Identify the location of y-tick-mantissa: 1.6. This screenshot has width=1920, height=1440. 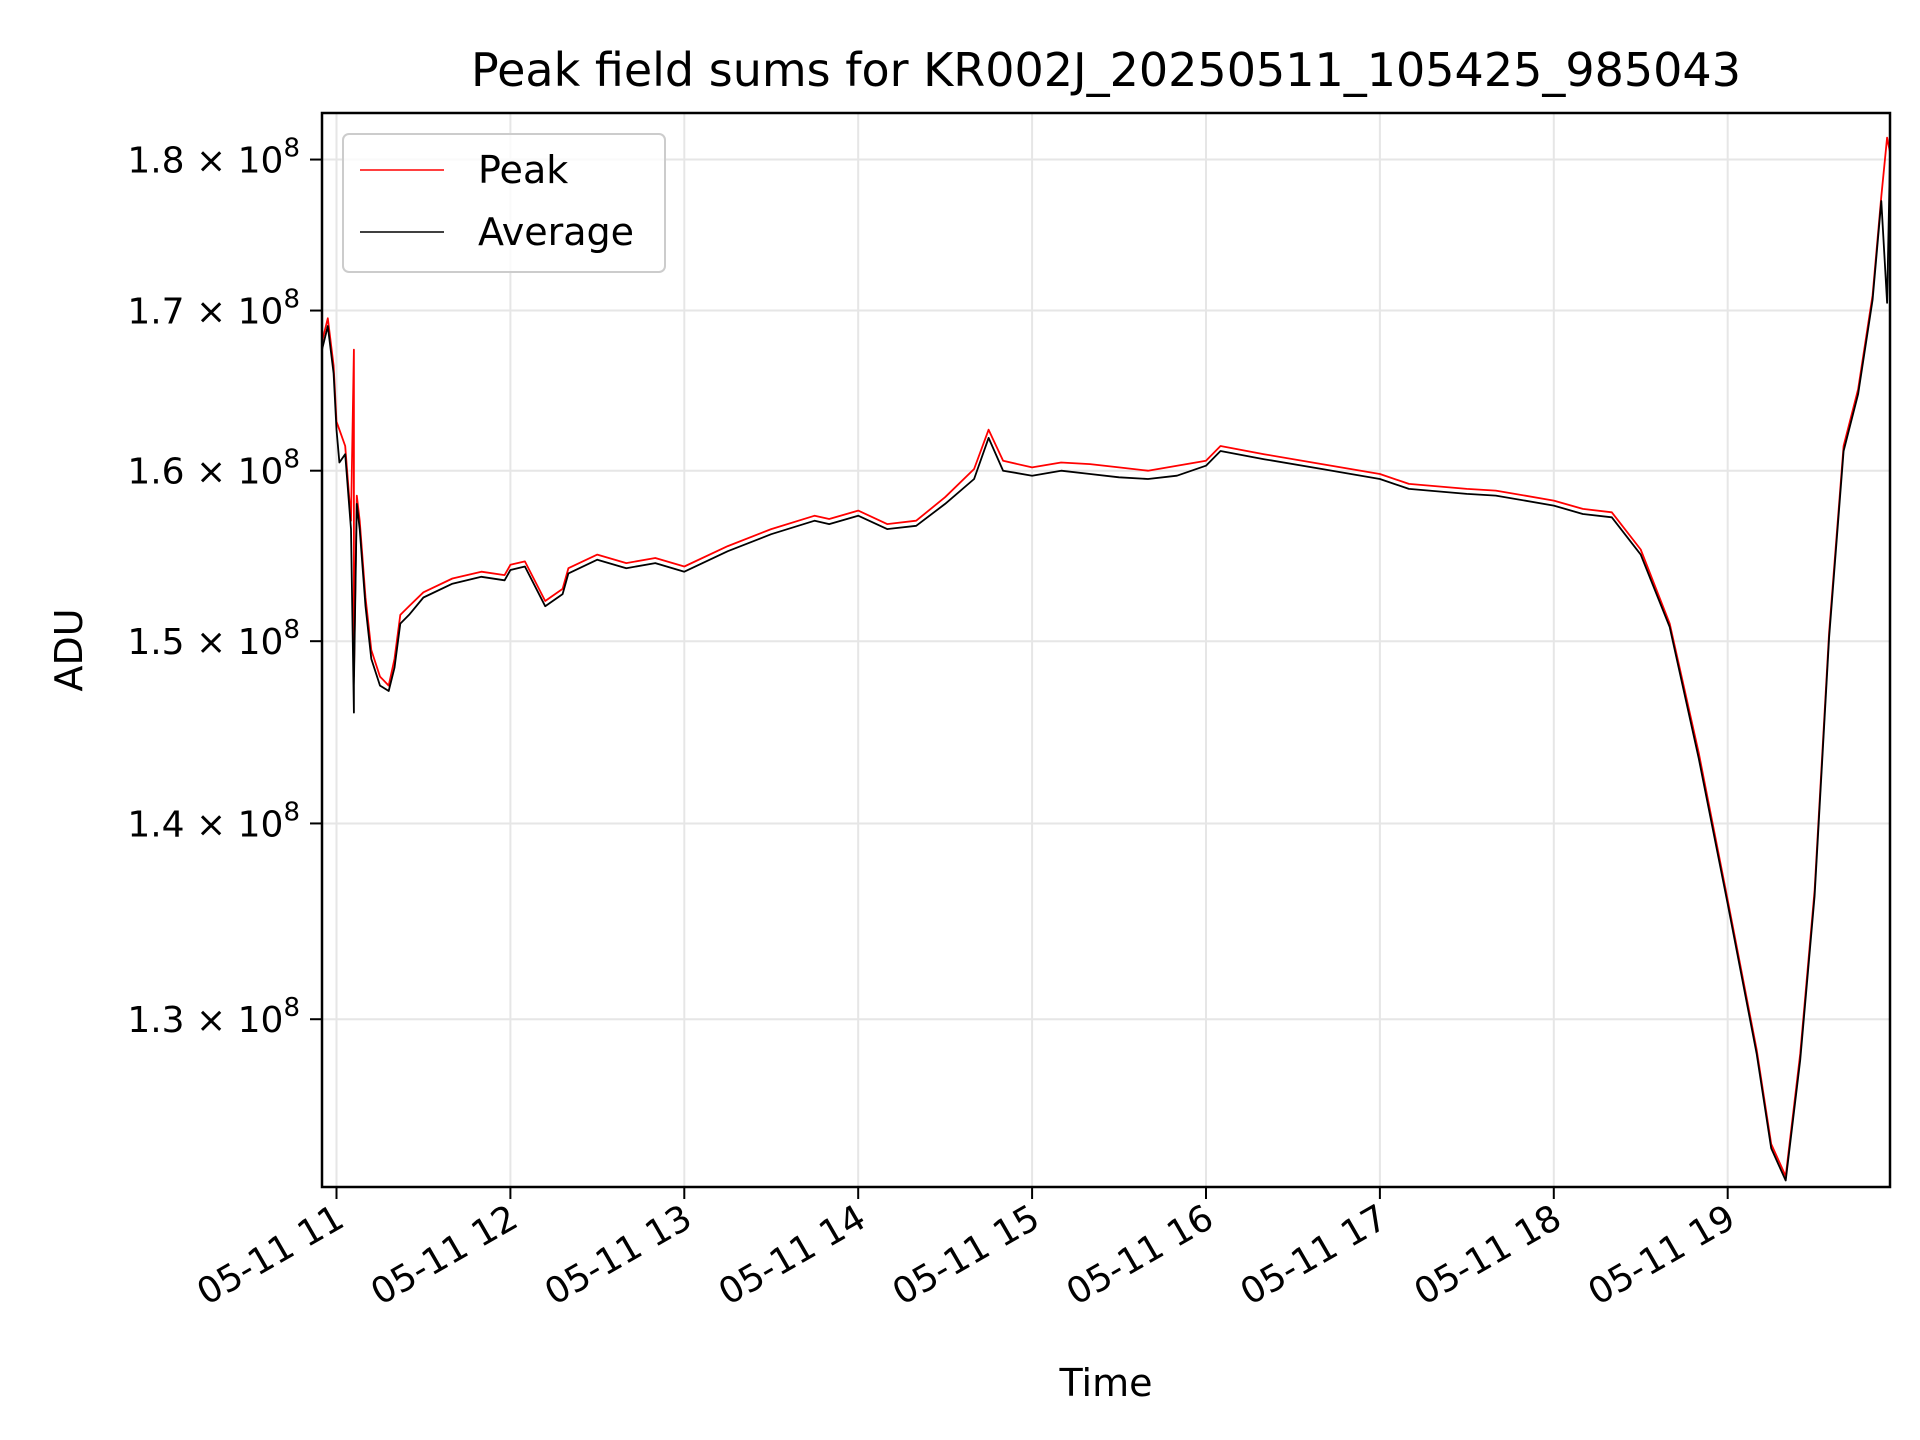
(155, 472).